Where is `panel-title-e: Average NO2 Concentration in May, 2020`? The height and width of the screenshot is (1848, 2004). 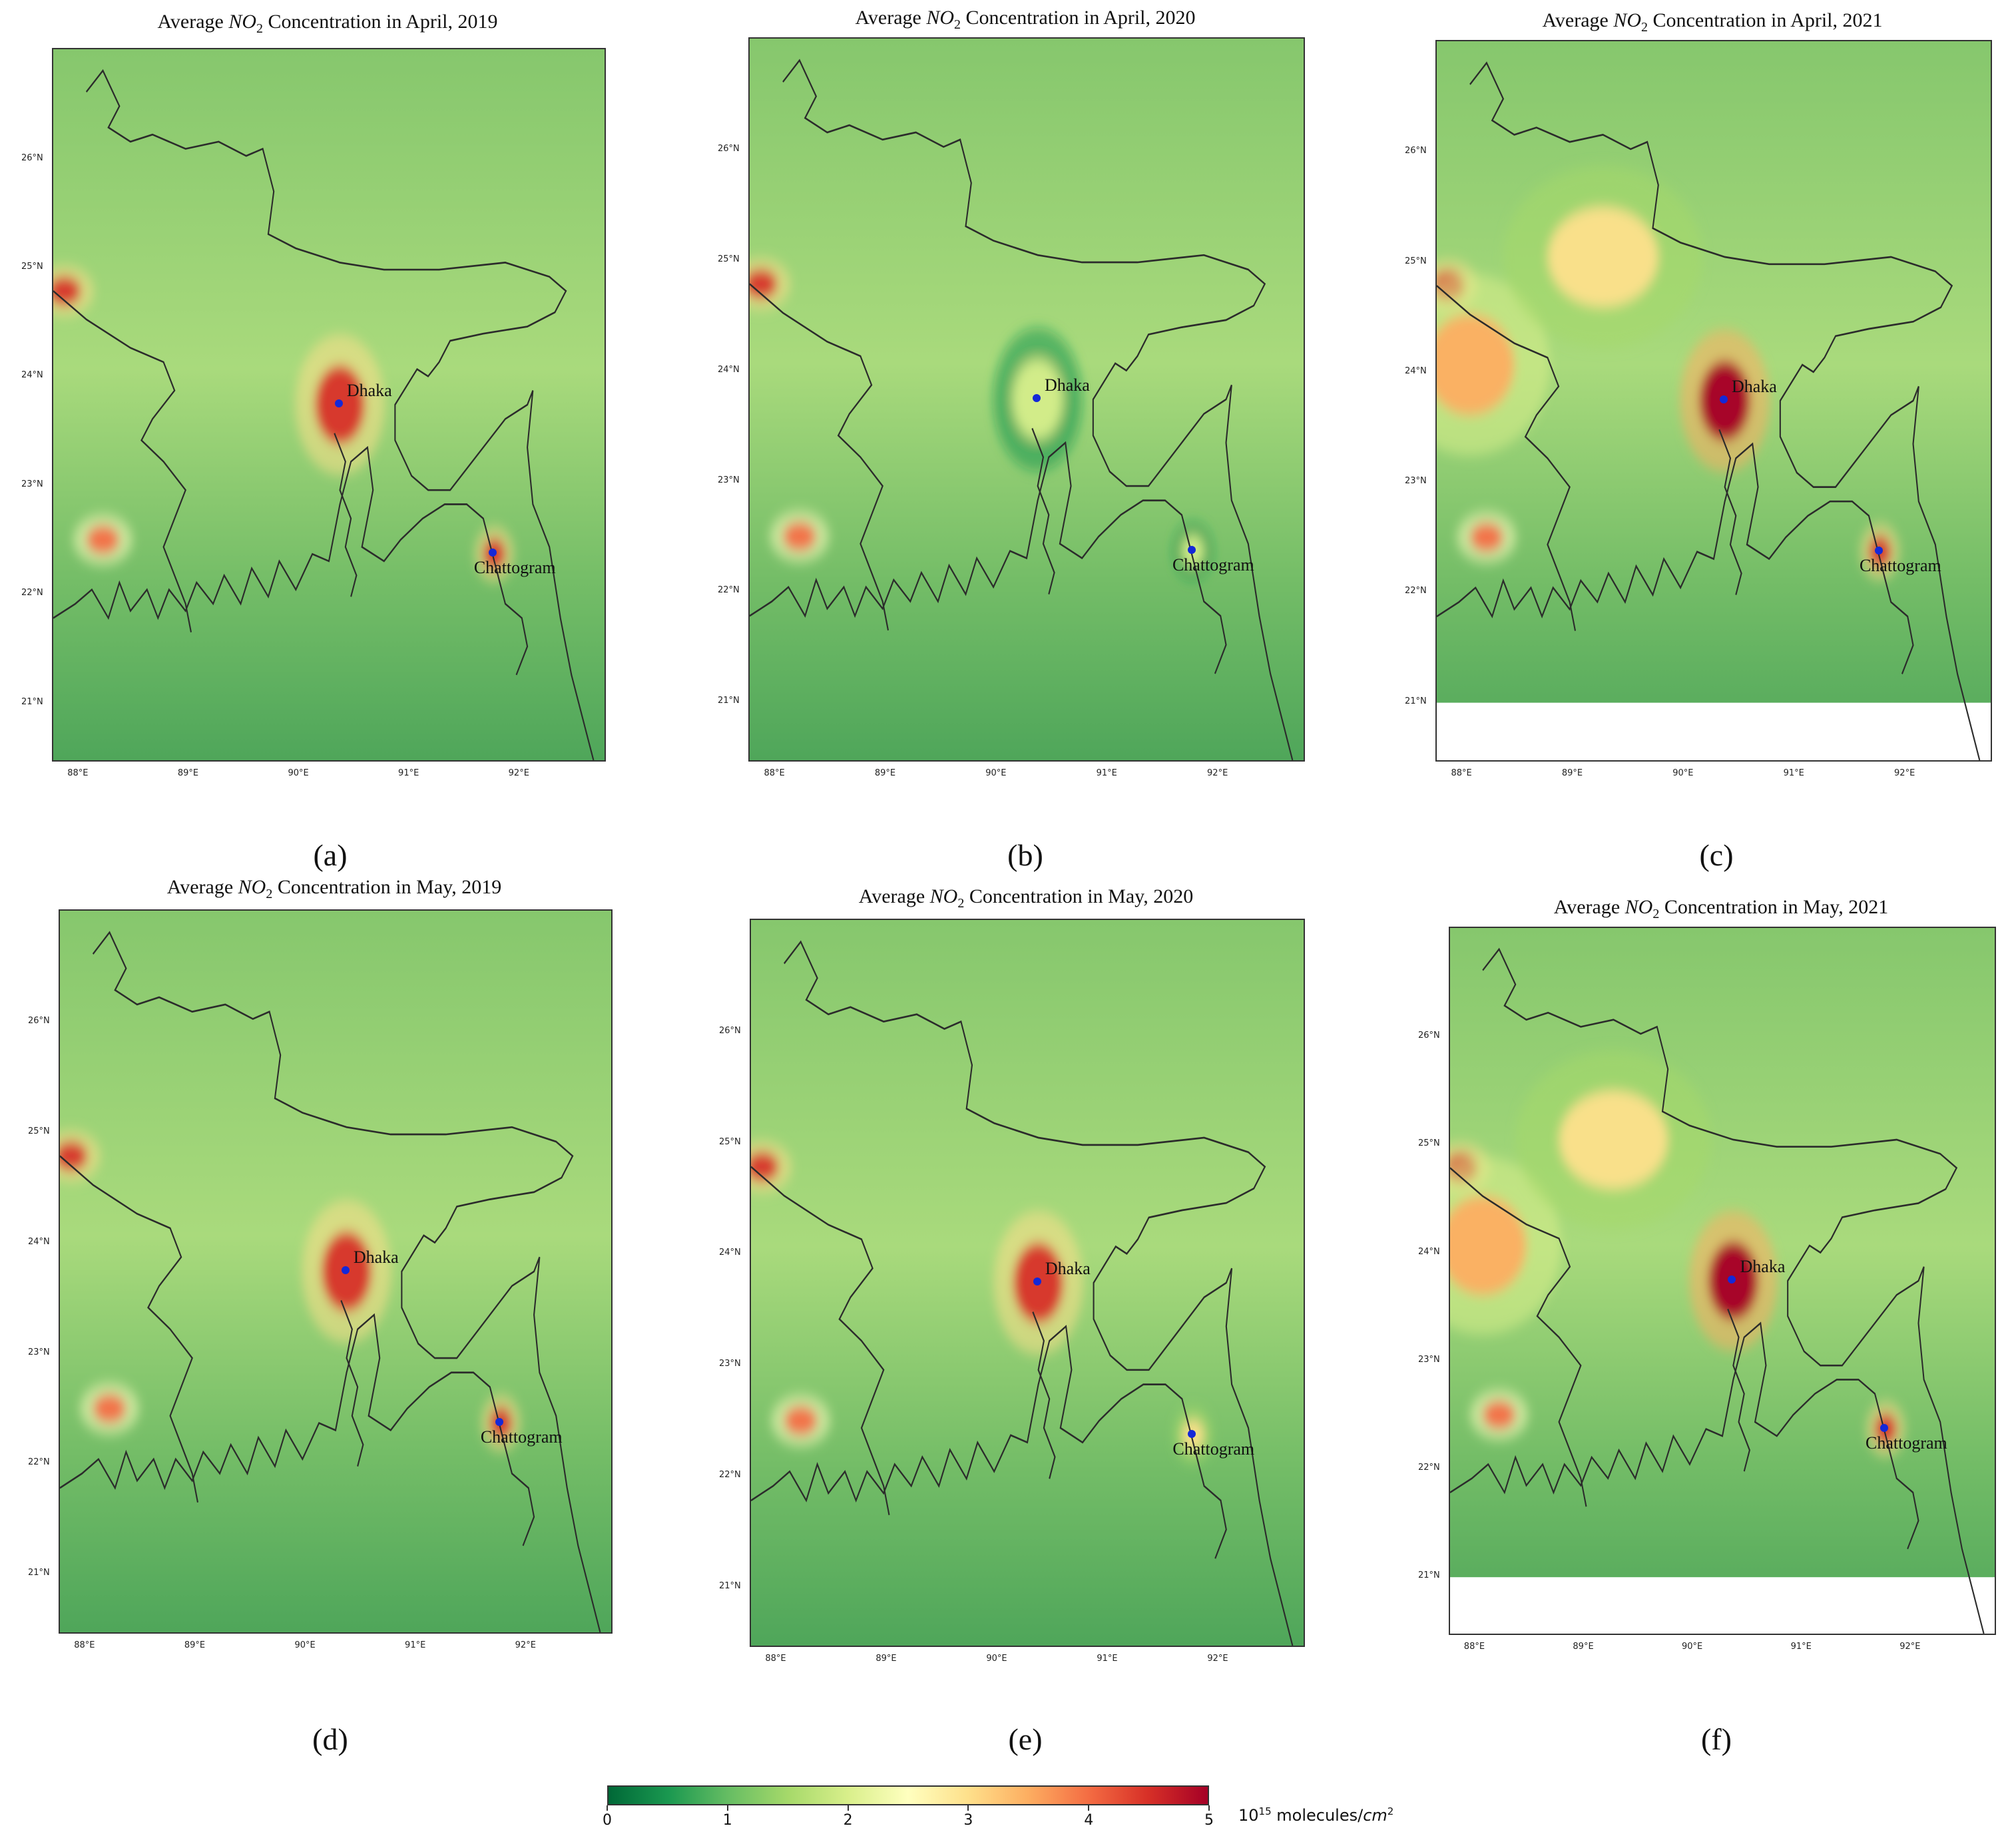 panel-title-e: Average NO2 Concentration in May, 2020 is located at coordinates (1026, 898).